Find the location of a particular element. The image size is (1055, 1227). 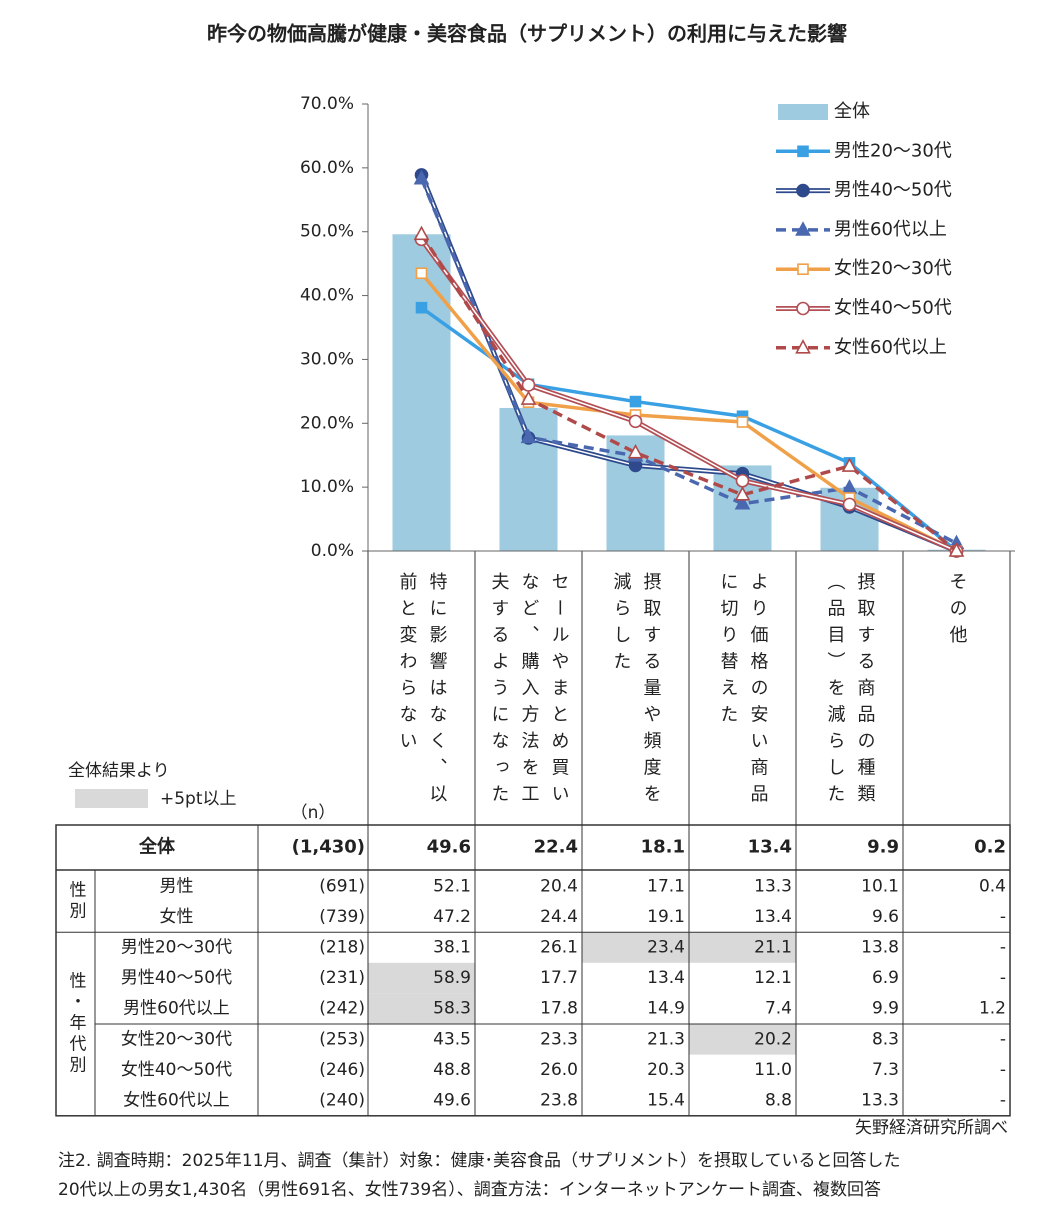

cell: 20.4 is located at coordinates (559, 886).